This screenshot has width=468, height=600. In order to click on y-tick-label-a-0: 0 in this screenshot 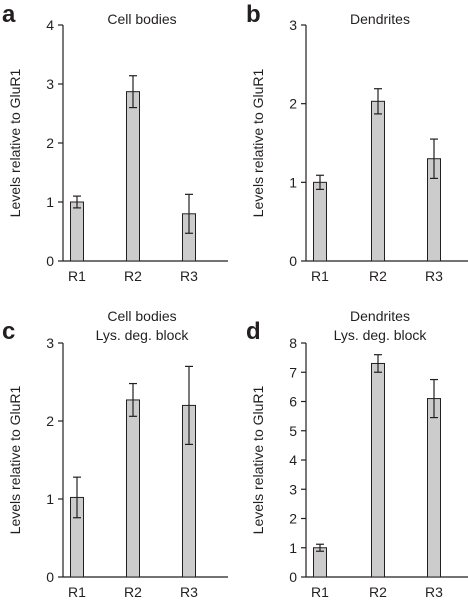, I will do `click(50, 261)`.